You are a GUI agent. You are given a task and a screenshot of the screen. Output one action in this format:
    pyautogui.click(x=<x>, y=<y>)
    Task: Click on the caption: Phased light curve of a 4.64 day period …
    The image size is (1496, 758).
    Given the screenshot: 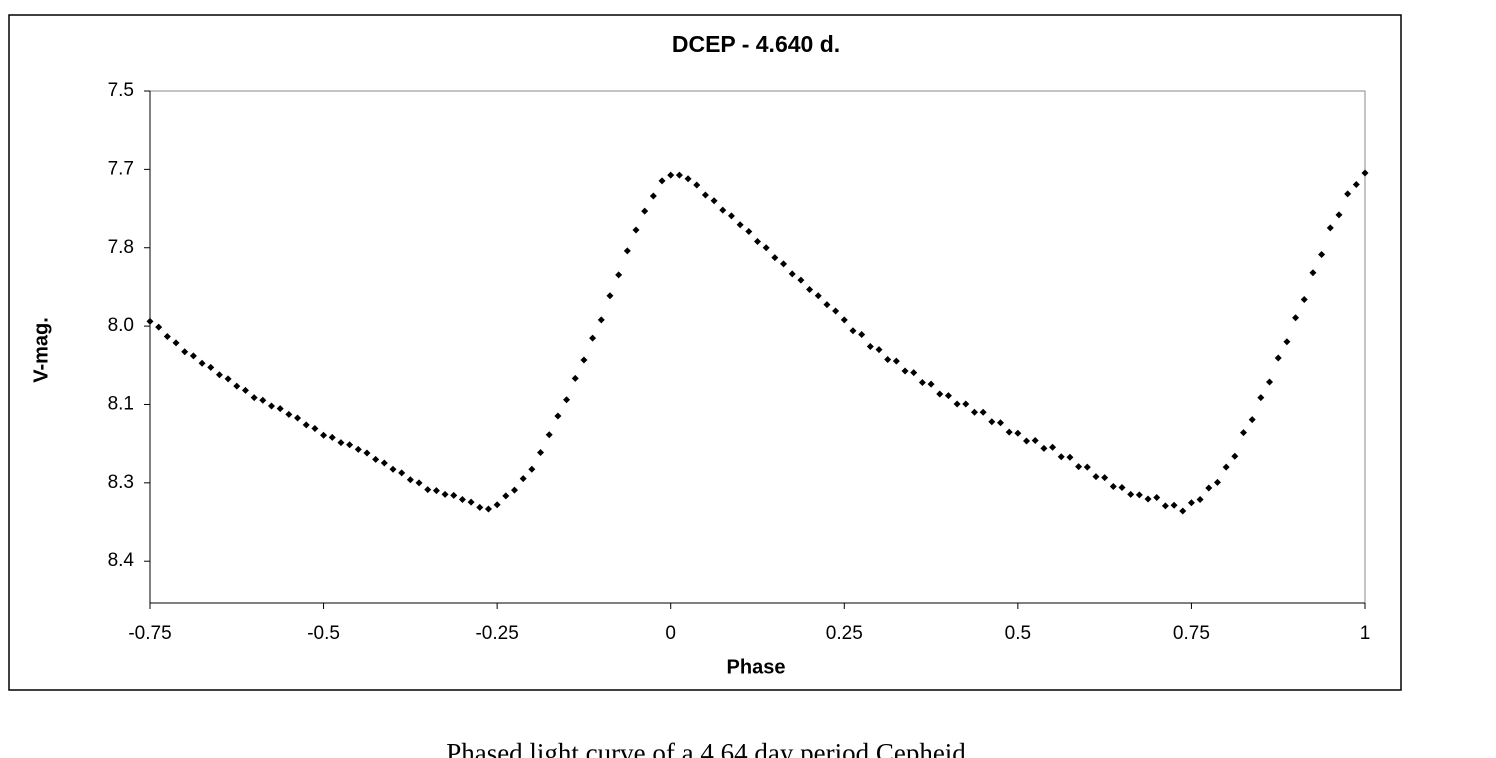 What is the action you would take?
    pyautogui.click(x=706, y=748)
    